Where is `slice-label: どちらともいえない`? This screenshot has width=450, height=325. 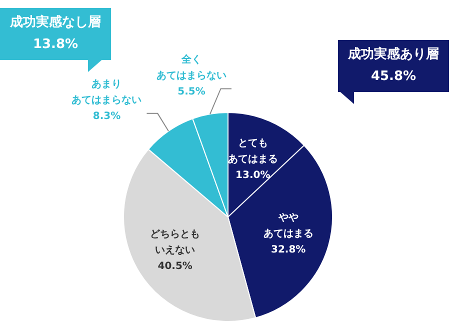
slice-label: どちらともいえない is located at coordinates (175, 242).